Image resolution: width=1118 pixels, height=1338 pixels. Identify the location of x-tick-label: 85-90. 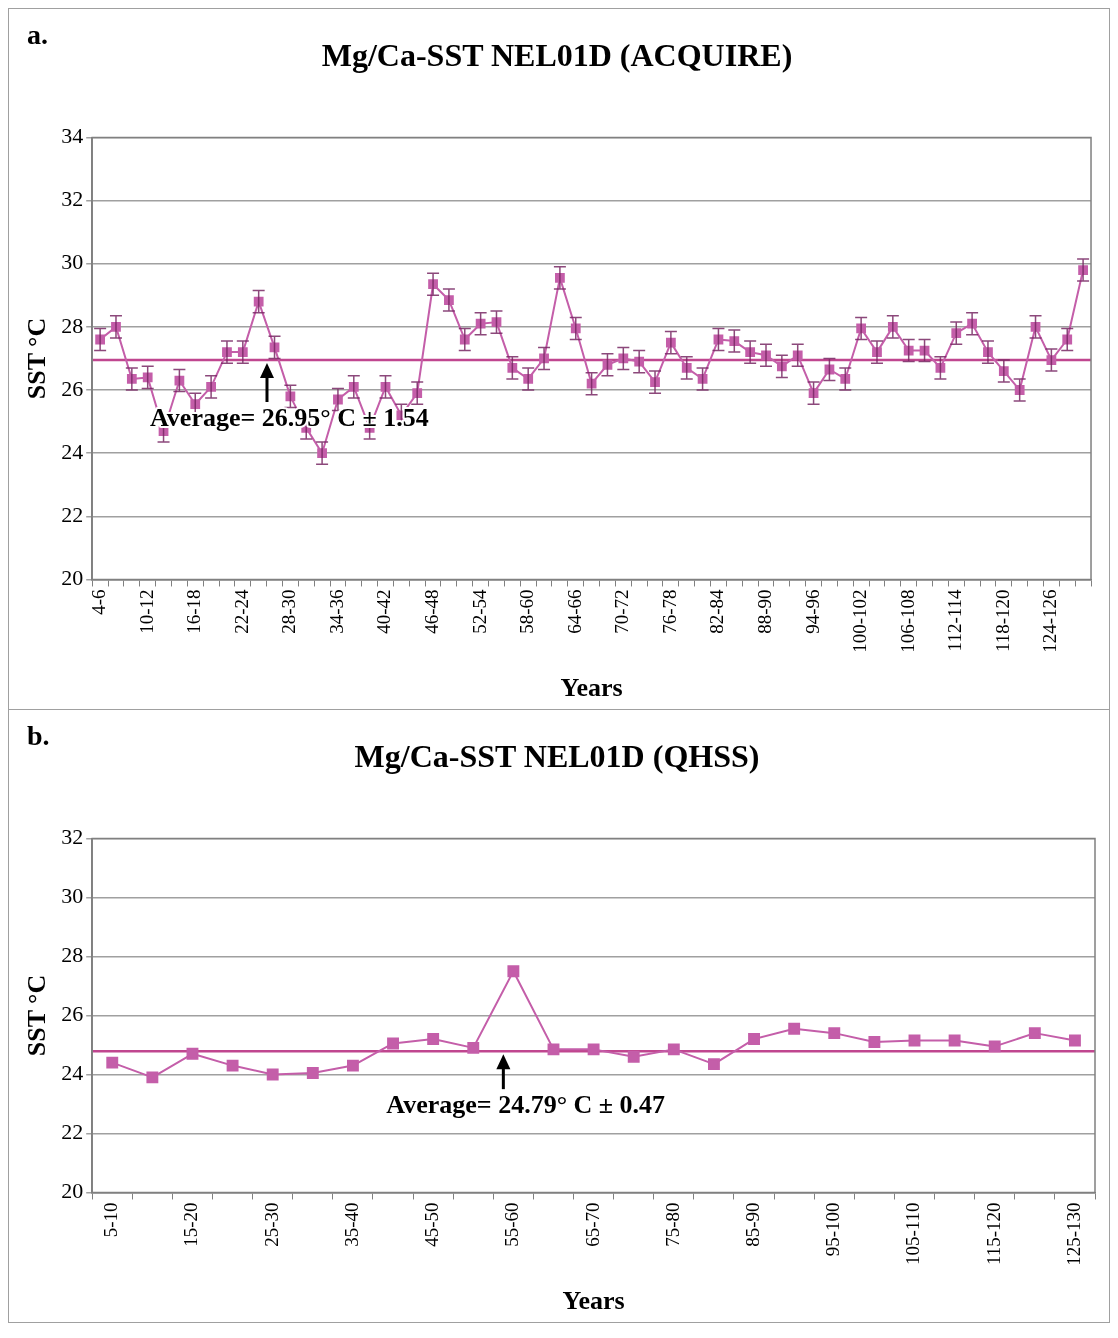
(753, 1224).